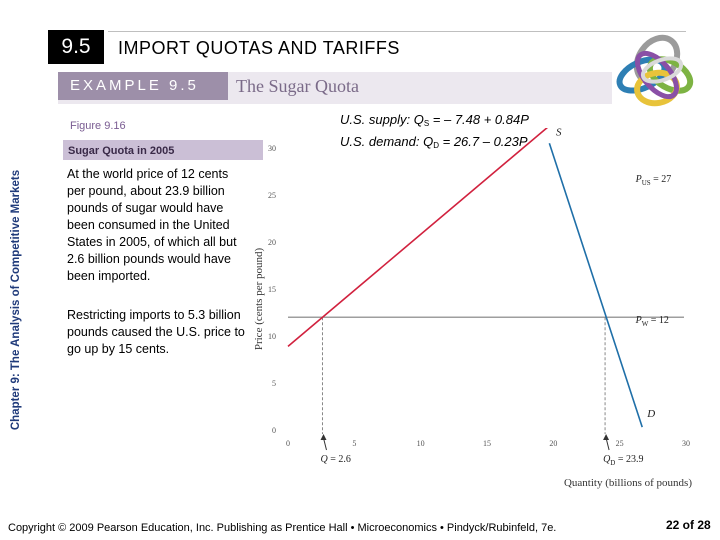 The width and height of the screenshot is (720, 540). Describe the element at coordinates (650, 414) in the screenshot. I see `demand-curve-label: D` at that location.